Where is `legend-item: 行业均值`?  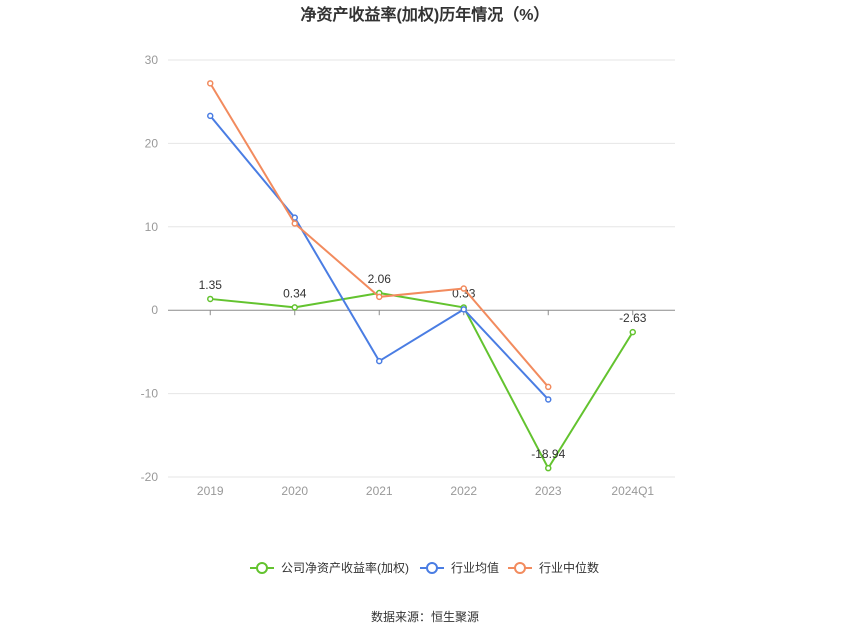 legend-item: 行业均值 is located at coordinates (459, 567).